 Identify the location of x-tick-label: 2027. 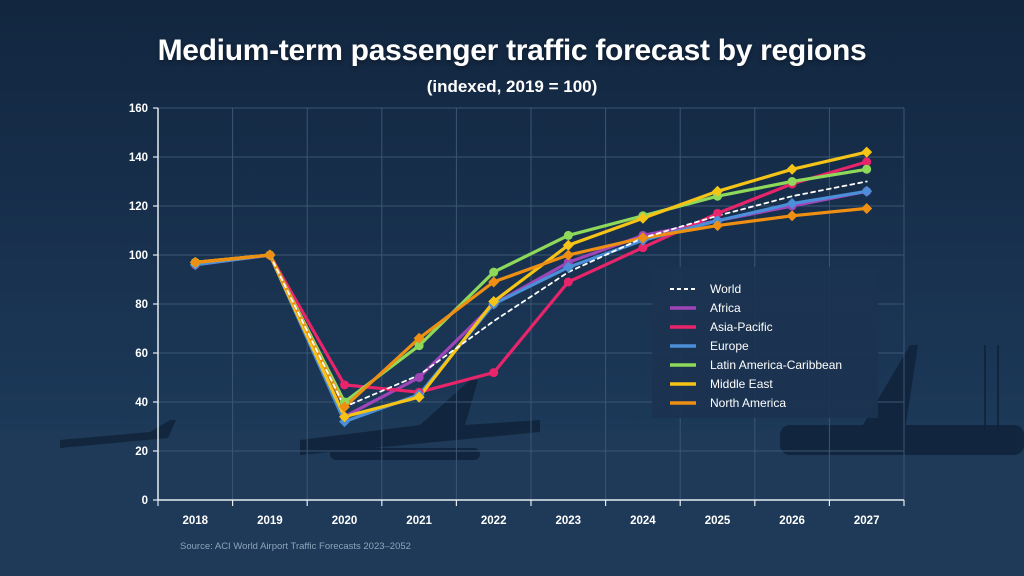
(867, 521).